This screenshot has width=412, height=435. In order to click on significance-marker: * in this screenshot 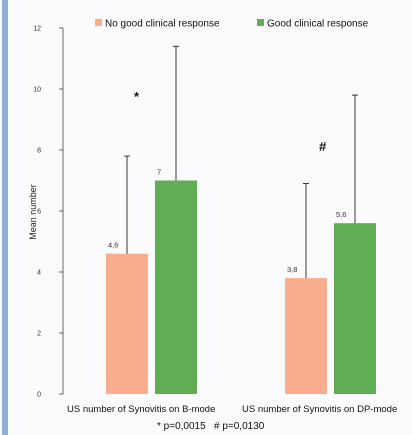, I will do `click(137, 96)`.